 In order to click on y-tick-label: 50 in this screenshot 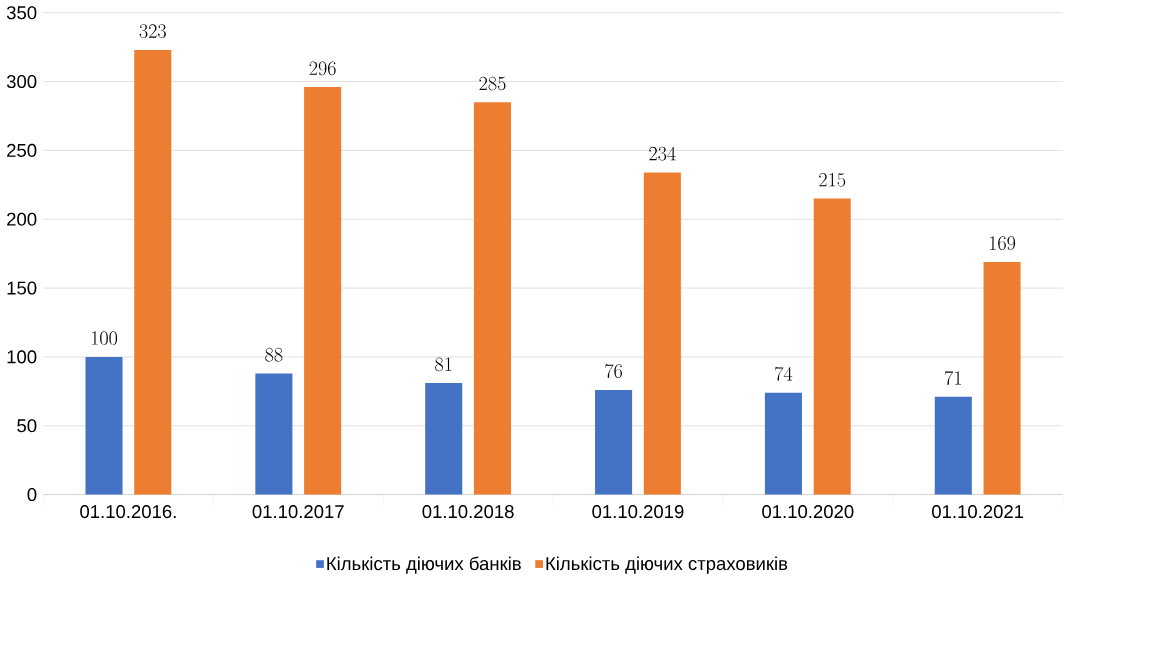, I will do `click(27, 425)`.